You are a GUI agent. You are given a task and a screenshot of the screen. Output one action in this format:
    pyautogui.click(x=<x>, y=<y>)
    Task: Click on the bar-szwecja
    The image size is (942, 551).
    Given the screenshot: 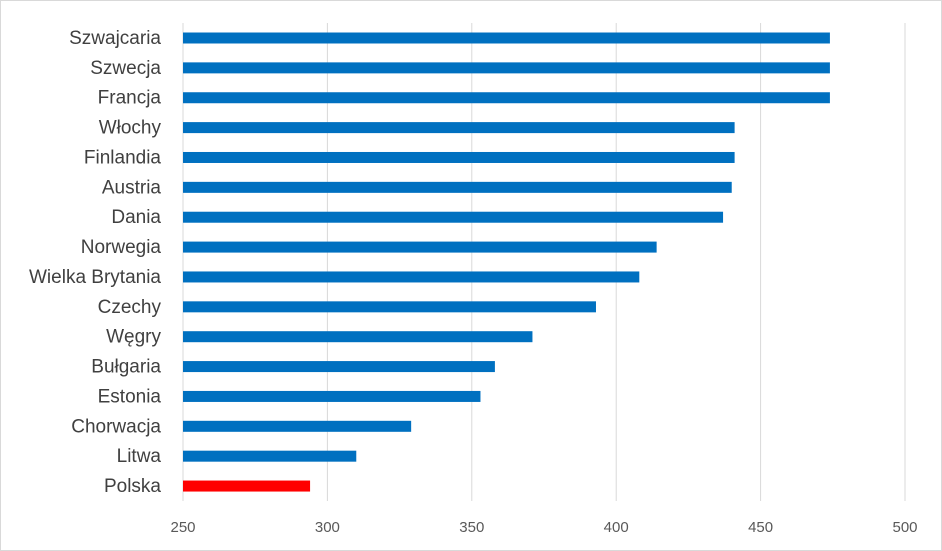 What is the action you would take?
    pyautogui.click(x=506, y=68)
    